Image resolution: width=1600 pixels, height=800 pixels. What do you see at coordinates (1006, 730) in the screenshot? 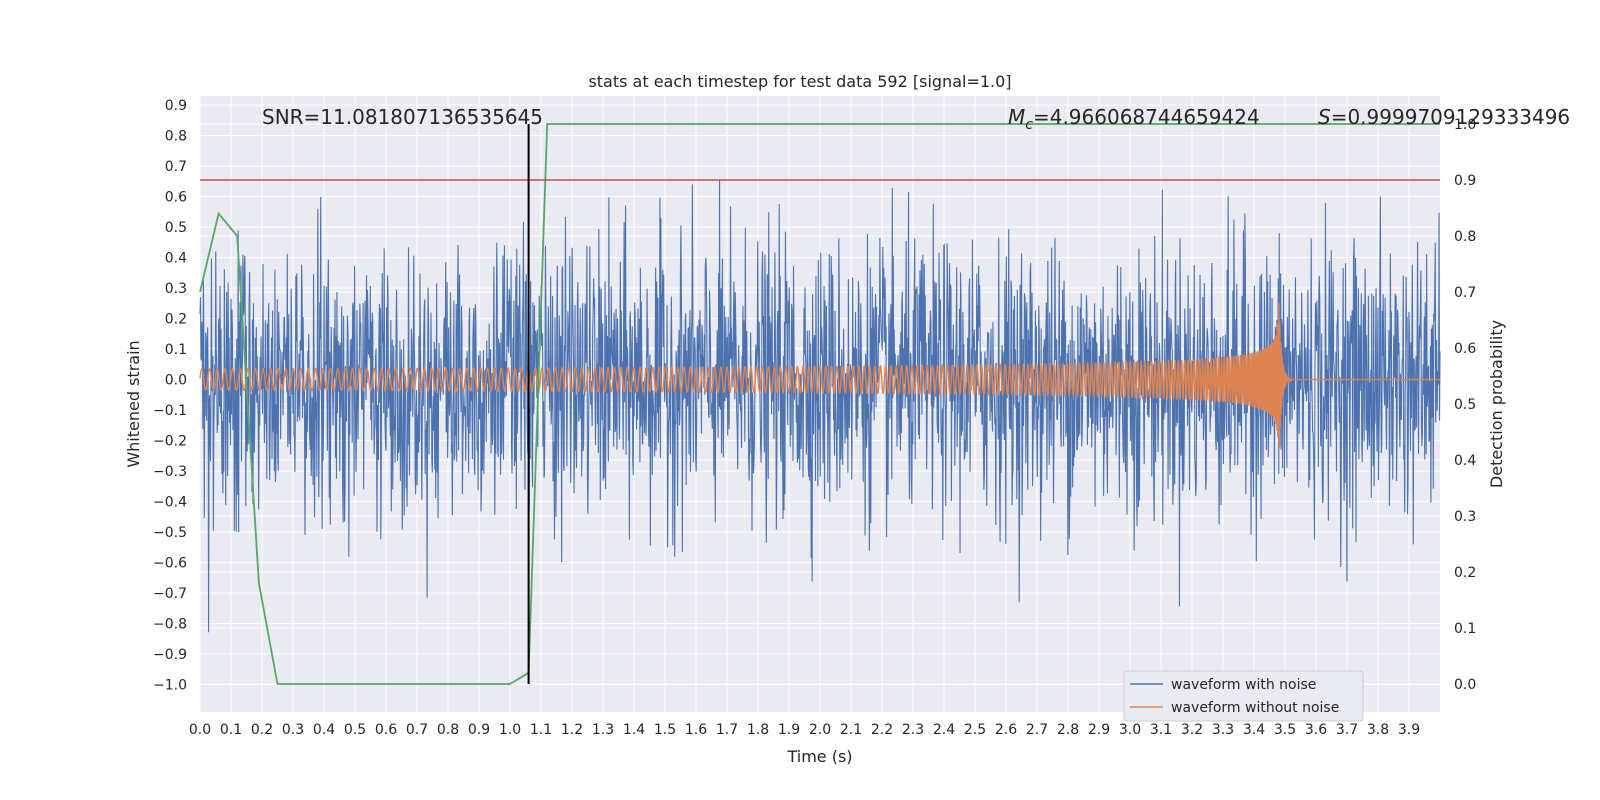
I see `x-tick-label-26: 2.6` at bounding box center [1006, 730].